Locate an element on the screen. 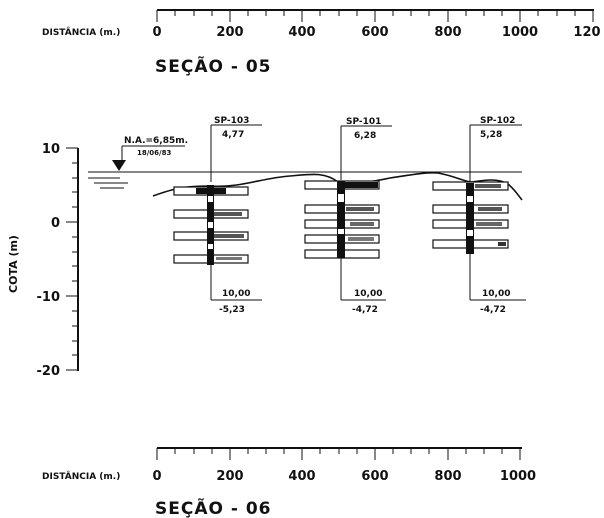  borehole-name: SP-103 is located at coordinates (231, 121).